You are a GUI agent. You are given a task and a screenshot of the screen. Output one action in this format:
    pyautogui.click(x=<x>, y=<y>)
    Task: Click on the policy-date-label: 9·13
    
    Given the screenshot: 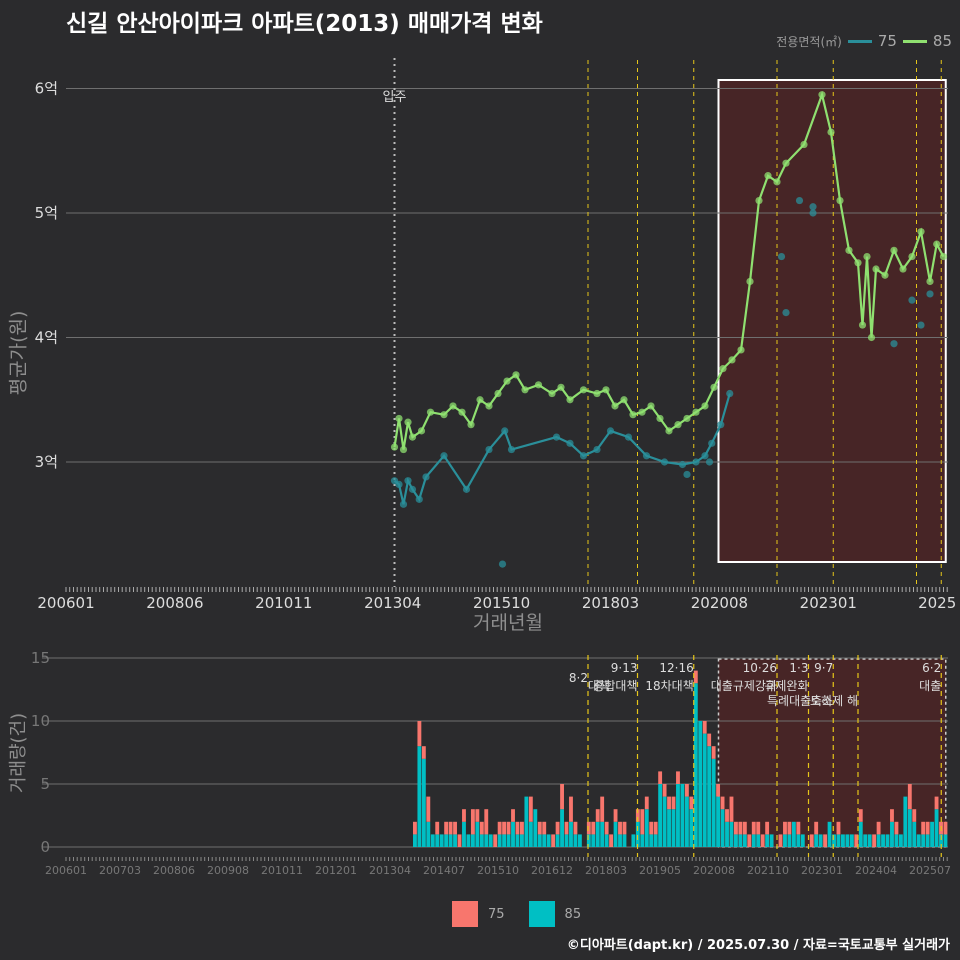 What is the action you would take?
    pyautogui.click(x=624, y=668)
    